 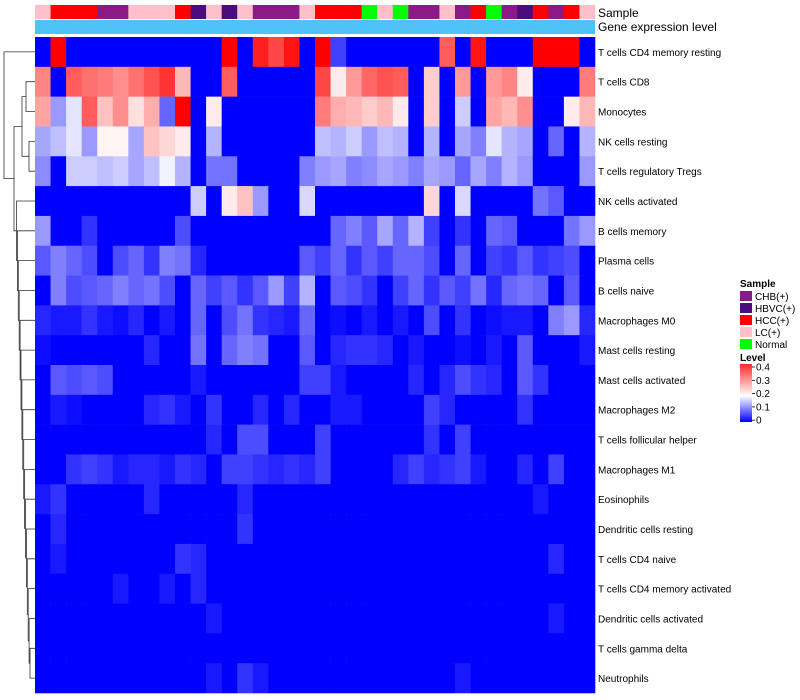 I want to click on row-label: T cells CD4 naive, so click(x=637, y=560).